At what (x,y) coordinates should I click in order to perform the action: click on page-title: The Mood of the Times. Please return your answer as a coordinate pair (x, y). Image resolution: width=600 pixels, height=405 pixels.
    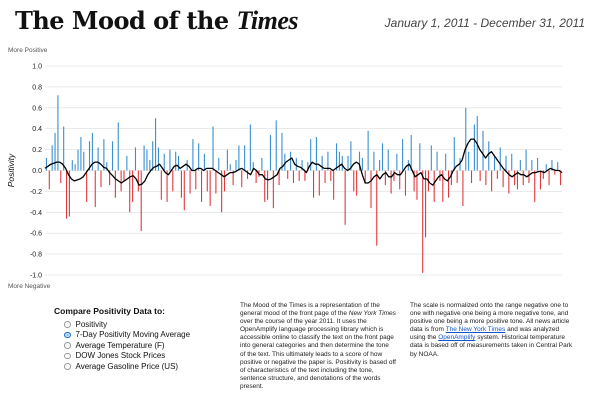
    Looking at the image, I should click on (157, 21).